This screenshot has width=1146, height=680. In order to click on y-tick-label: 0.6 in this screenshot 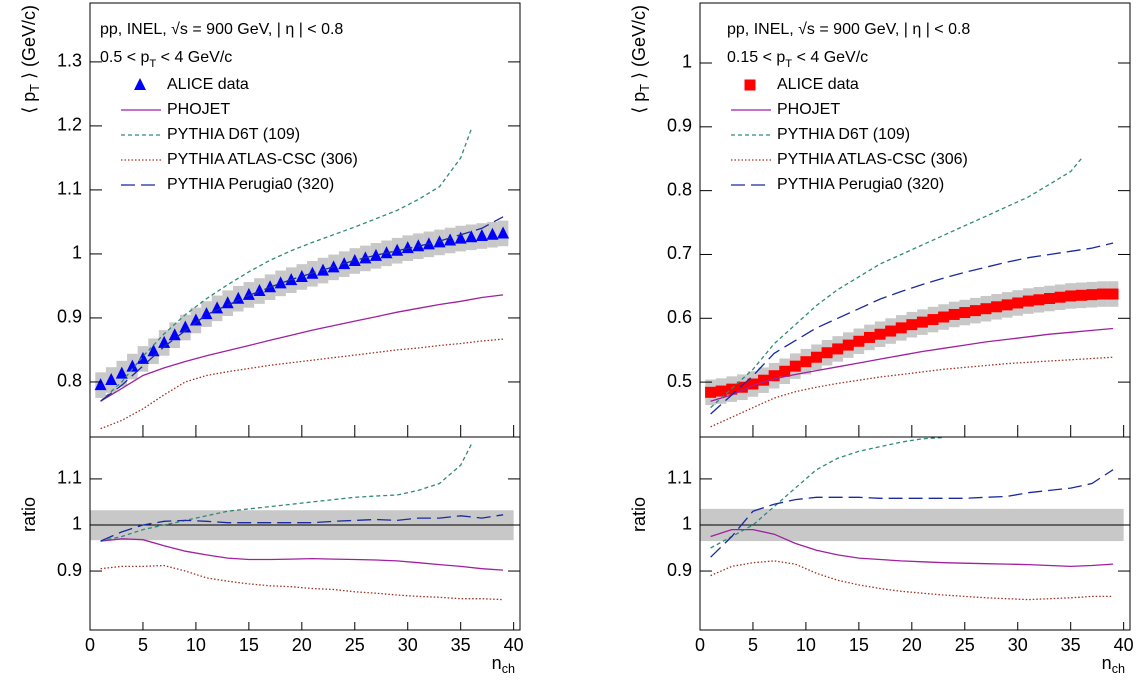, I will do `click(679, 317)`.